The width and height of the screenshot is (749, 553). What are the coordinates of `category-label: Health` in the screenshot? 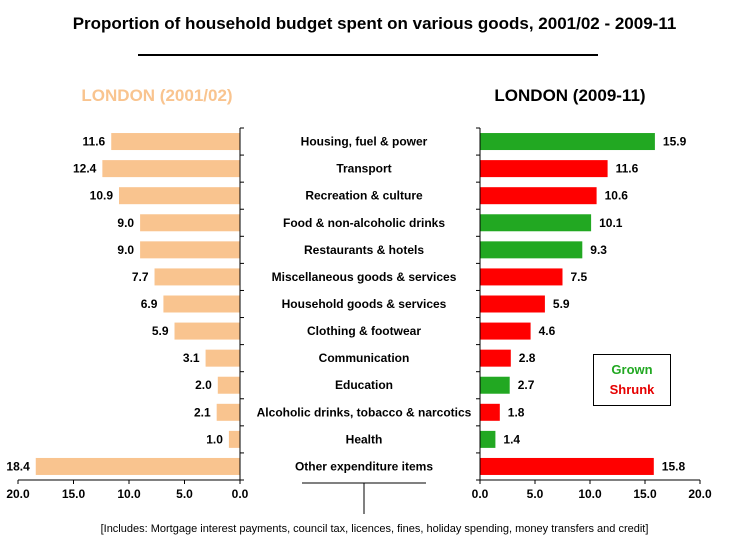 It's located at (364, 439).